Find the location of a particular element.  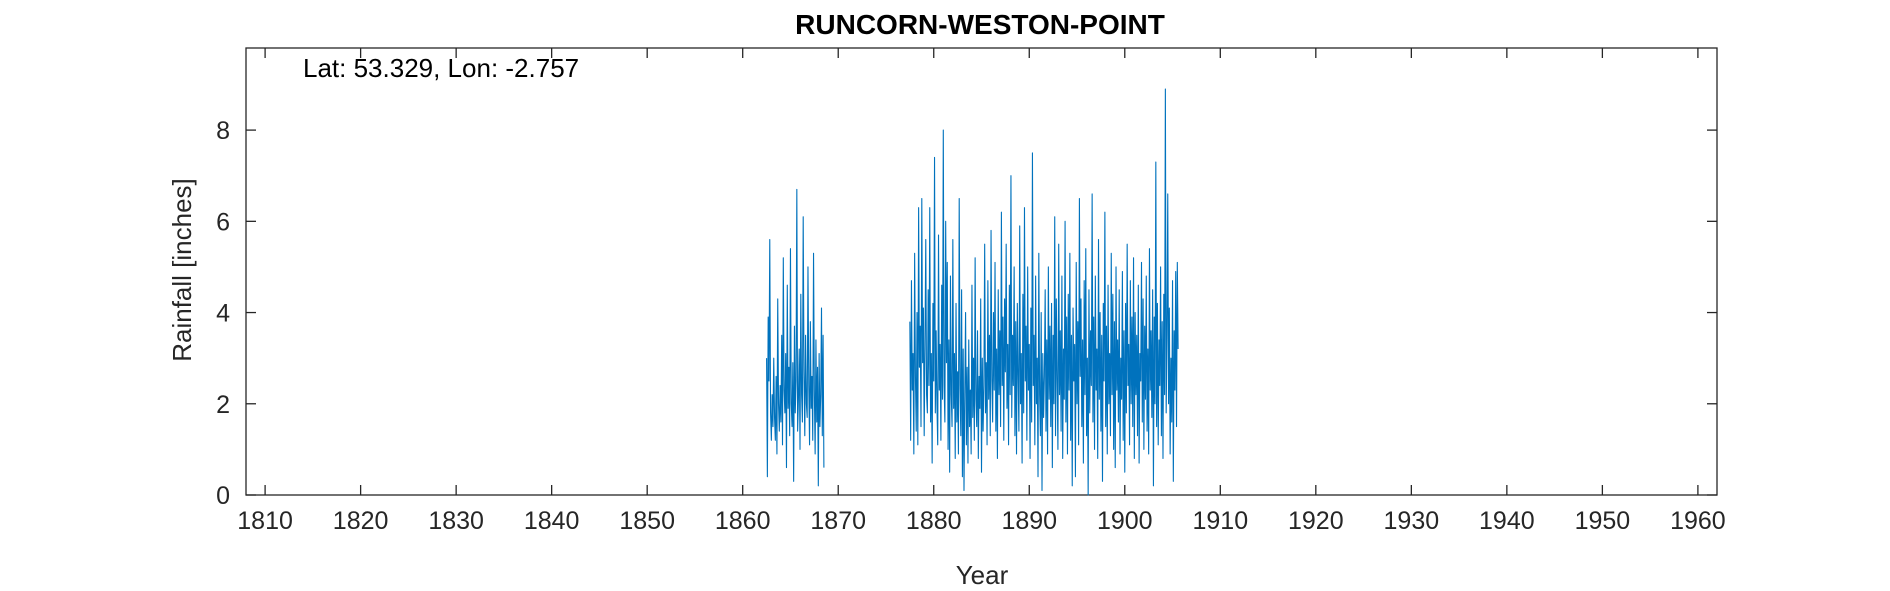

y-tick-label: 2 is located at coordinates (223, 405).